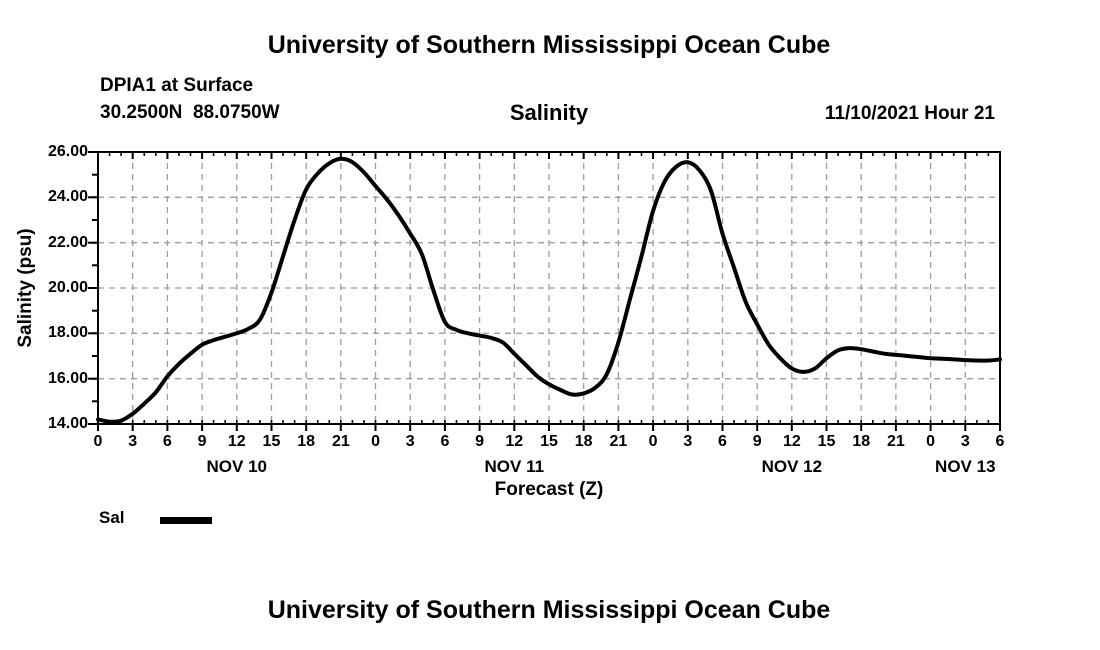 This screenshot has height=650, width=1100. Describe the element at coordinates (190, 112) in the screenshot. I see `coordinates-label: 30.2500N 88.0750W` at that location.